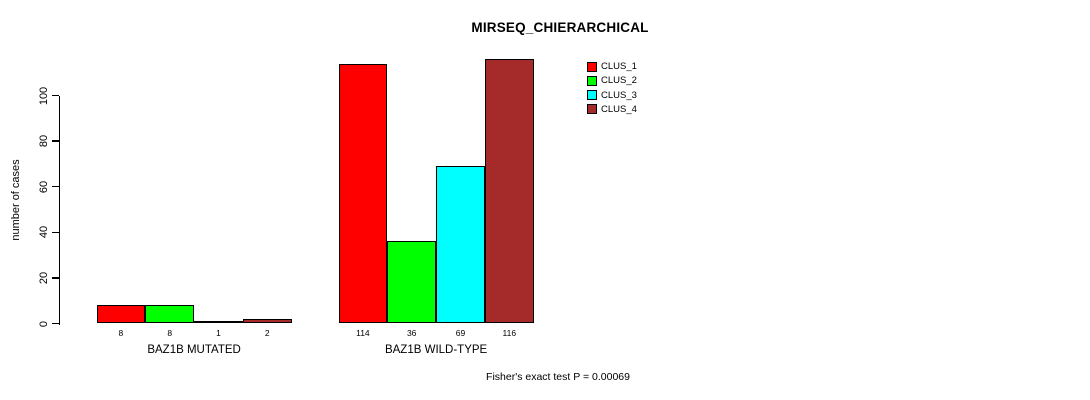  I want to click on legend-label: CLUS_2, so click(619, 81).